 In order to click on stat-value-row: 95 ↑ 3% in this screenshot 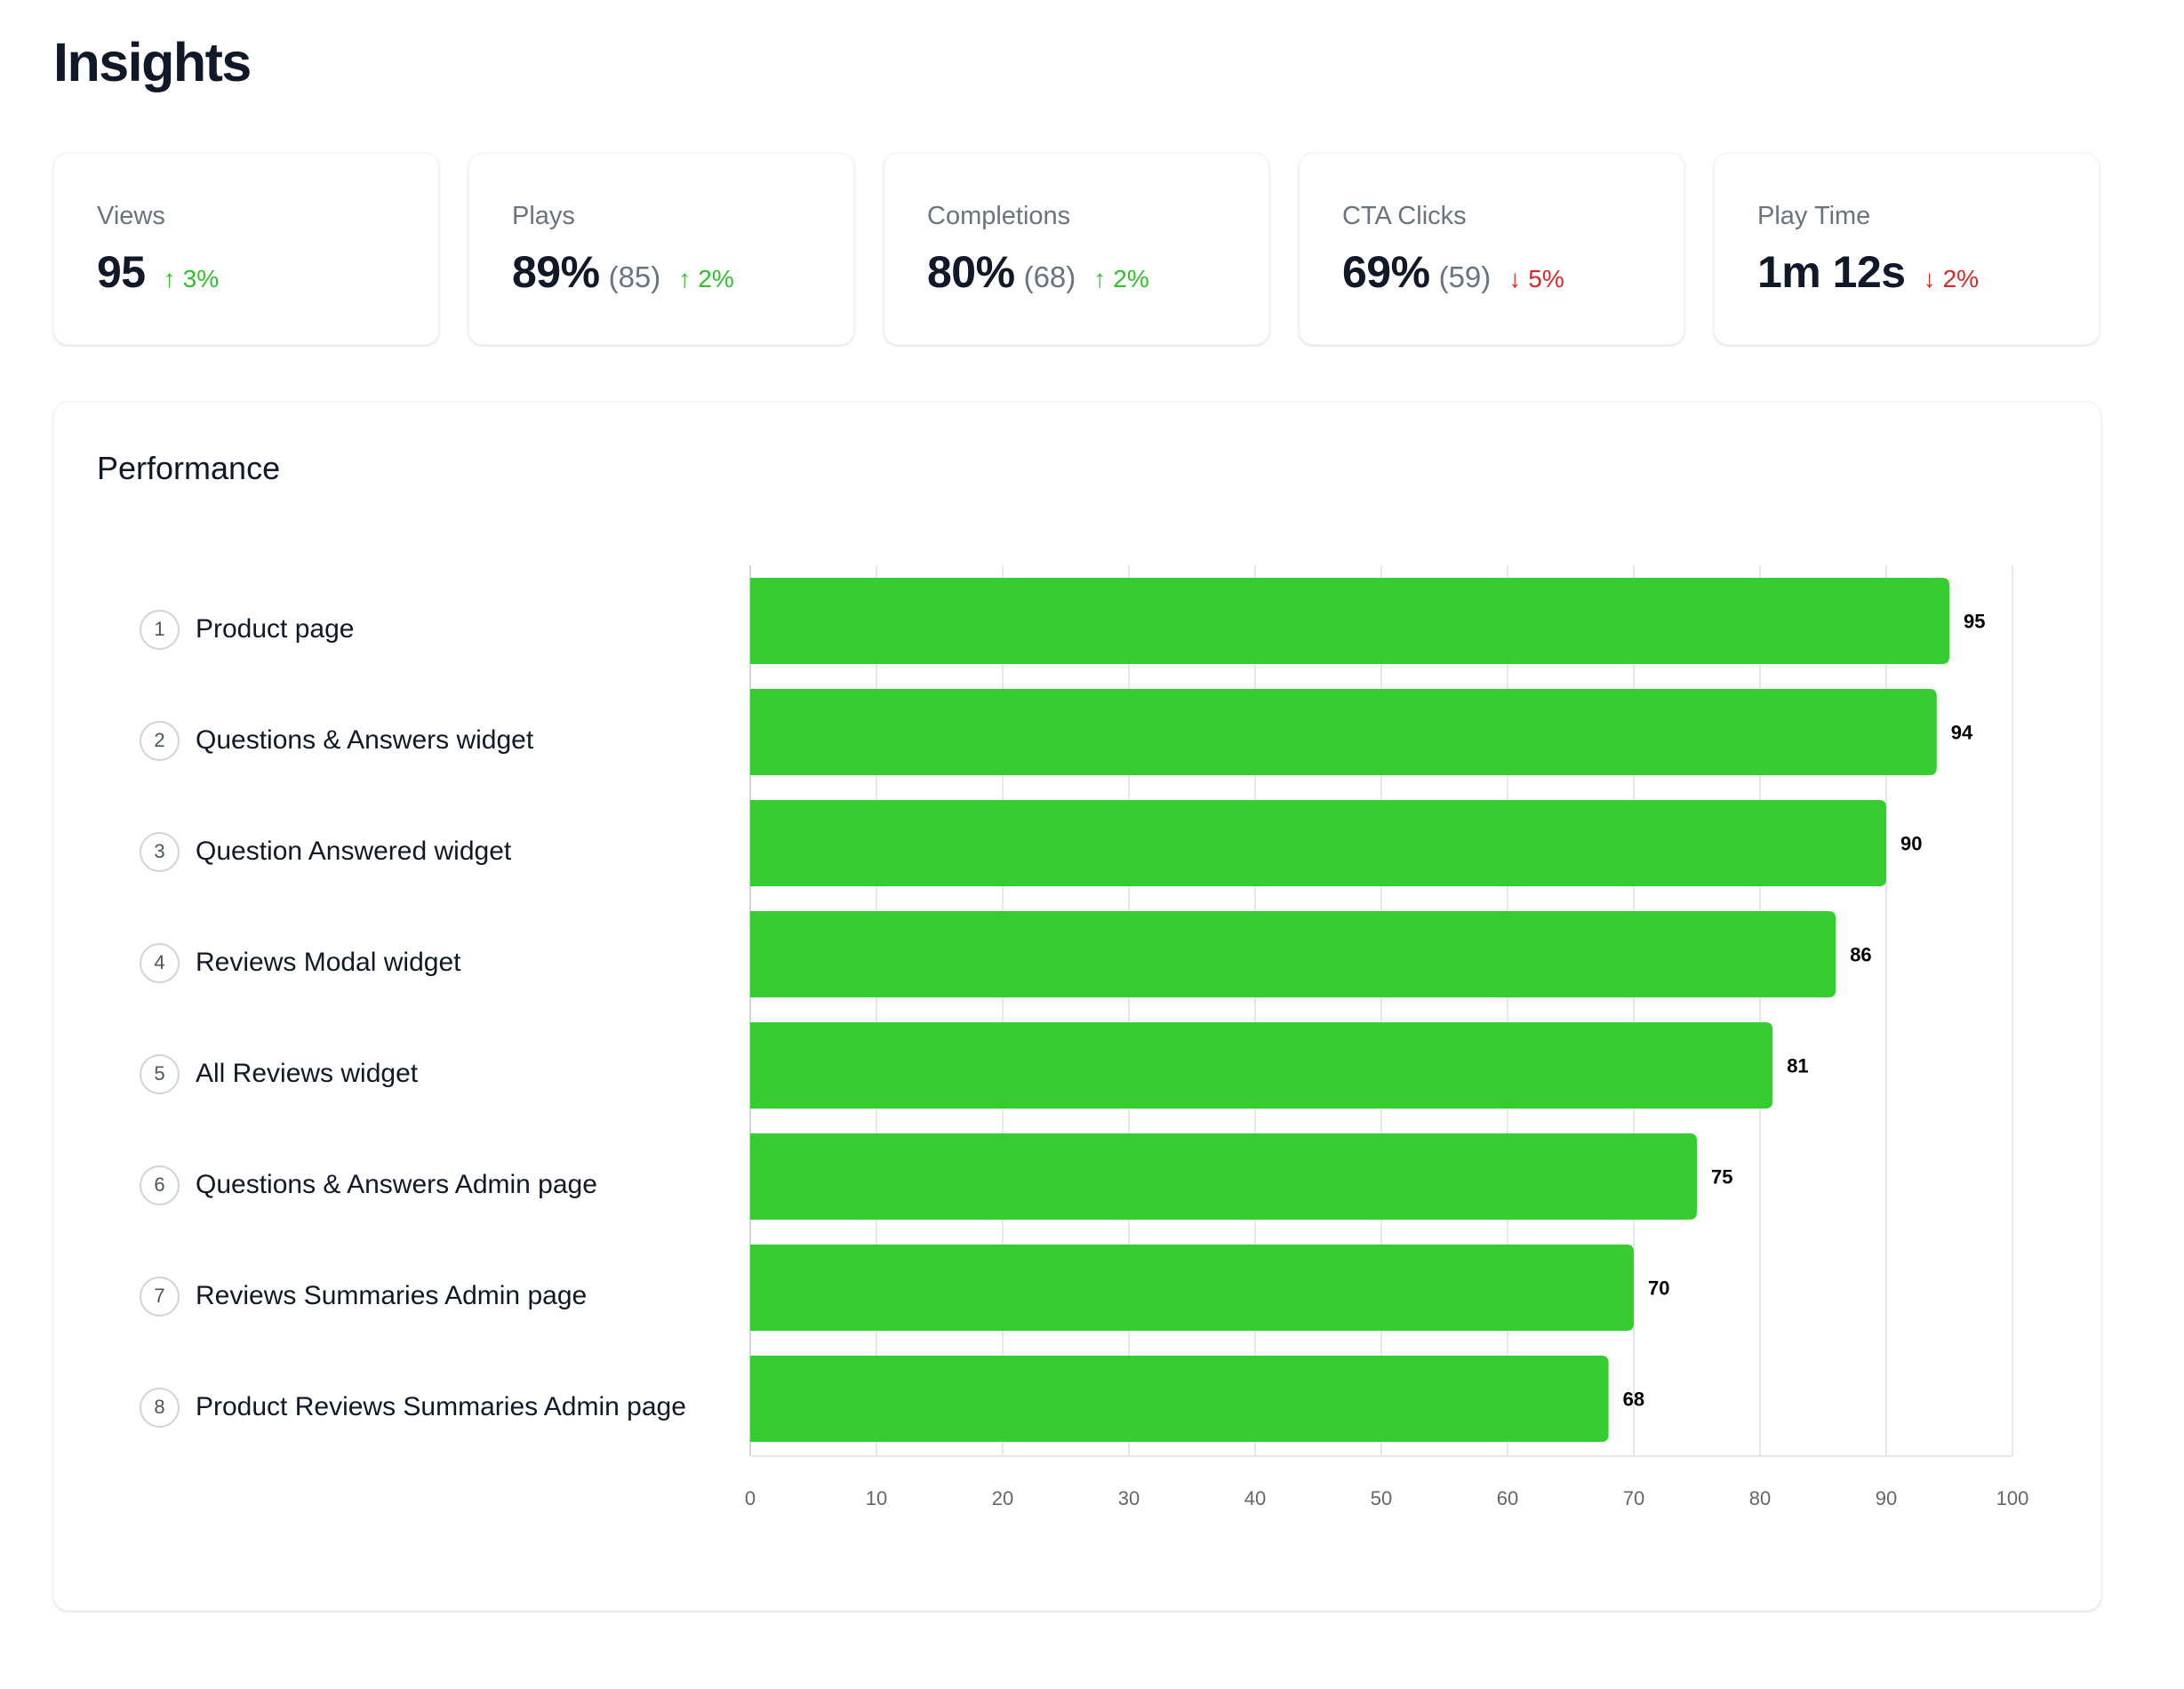, I will do `click(158, 274)`.